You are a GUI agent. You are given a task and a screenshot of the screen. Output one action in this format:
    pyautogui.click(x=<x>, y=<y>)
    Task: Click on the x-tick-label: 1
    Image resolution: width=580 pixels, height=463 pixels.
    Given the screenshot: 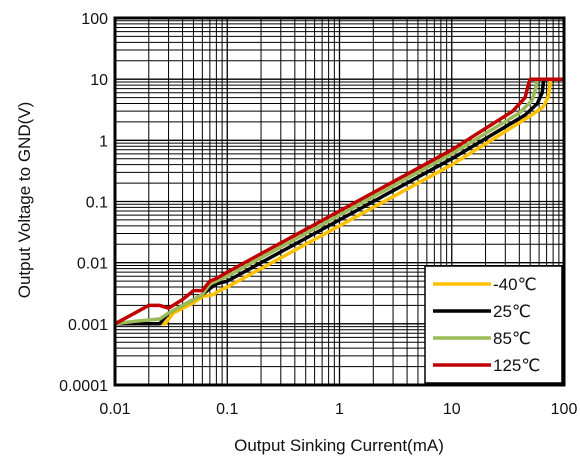 What is the action you would take?
    pyautogui.click(x=339, y=409)
    